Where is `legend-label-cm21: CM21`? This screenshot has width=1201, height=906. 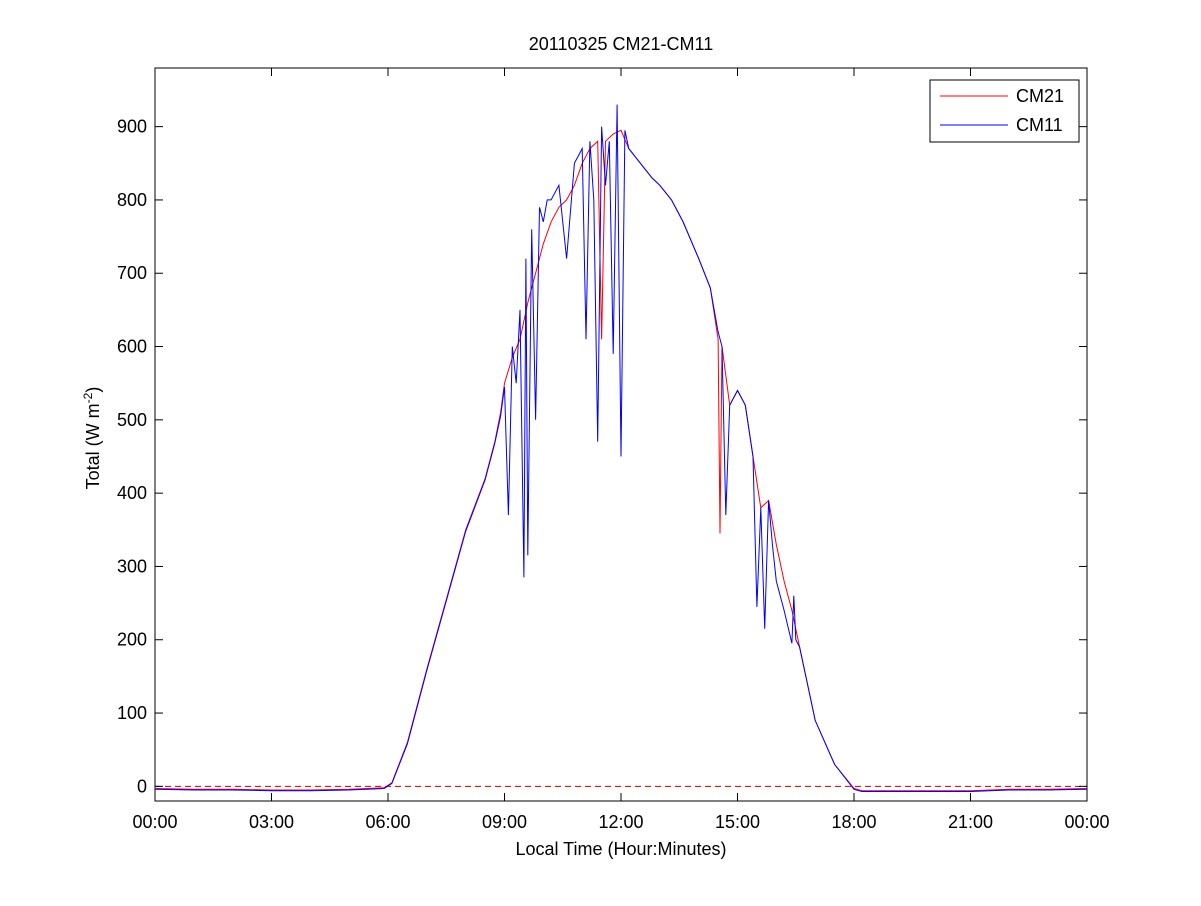
legend-label-cm21: CM21 is located at coordinates (1040, 96).